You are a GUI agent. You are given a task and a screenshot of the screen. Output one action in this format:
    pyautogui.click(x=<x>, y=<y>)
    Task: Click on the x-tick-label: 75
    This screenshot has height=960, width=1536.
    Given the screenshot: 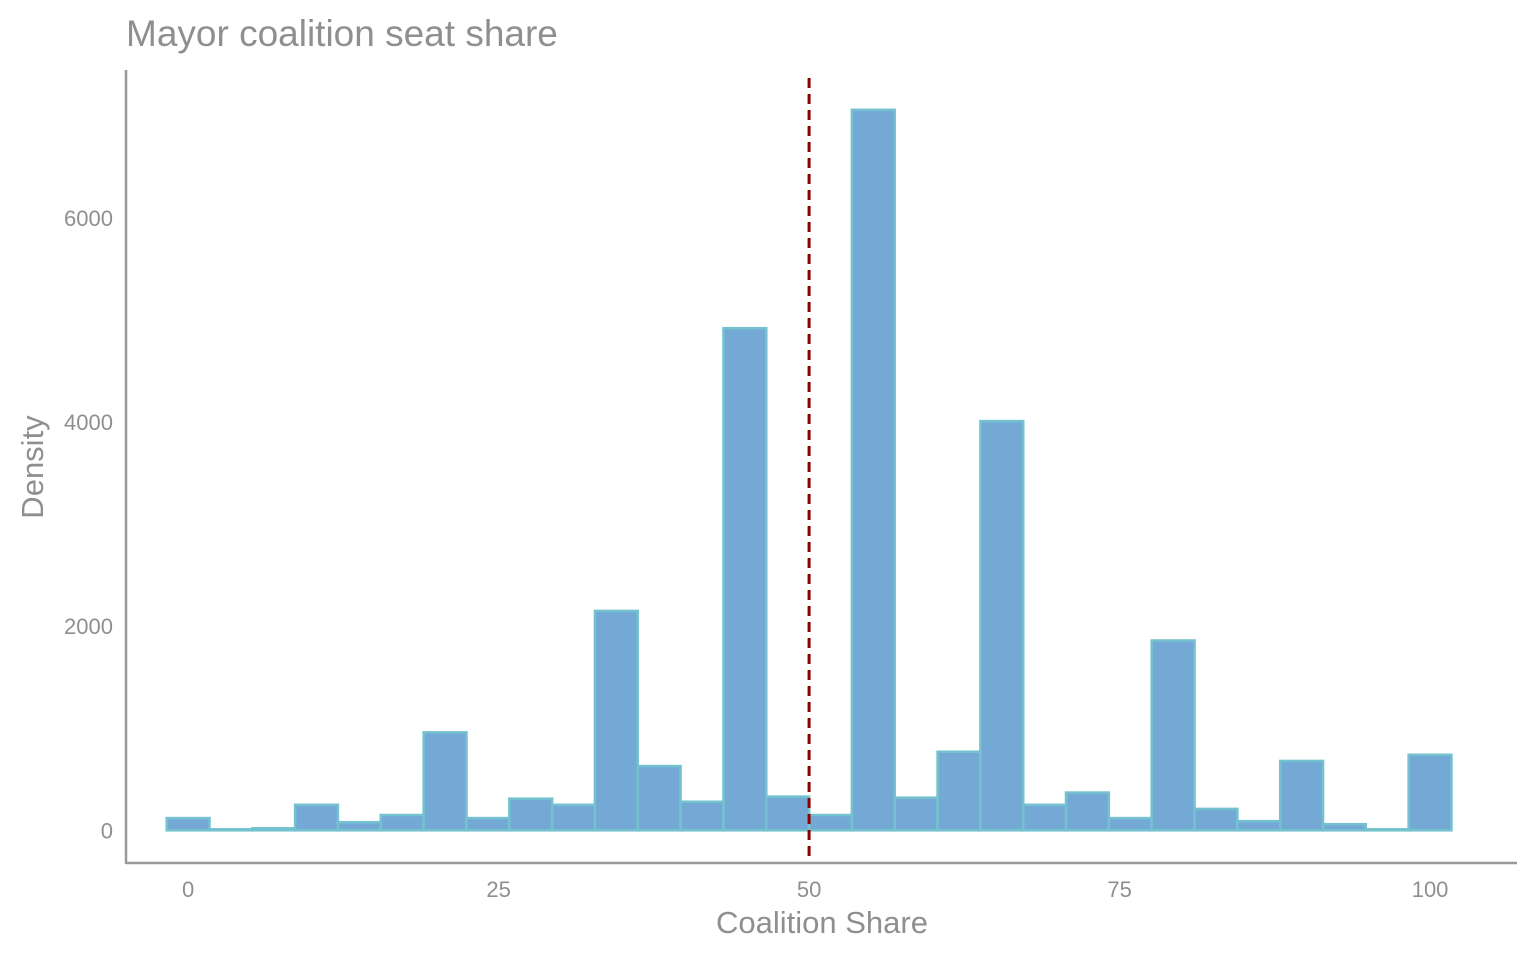 What is the action you would take?
    pyautogui.click(x=1119, y=889)
    